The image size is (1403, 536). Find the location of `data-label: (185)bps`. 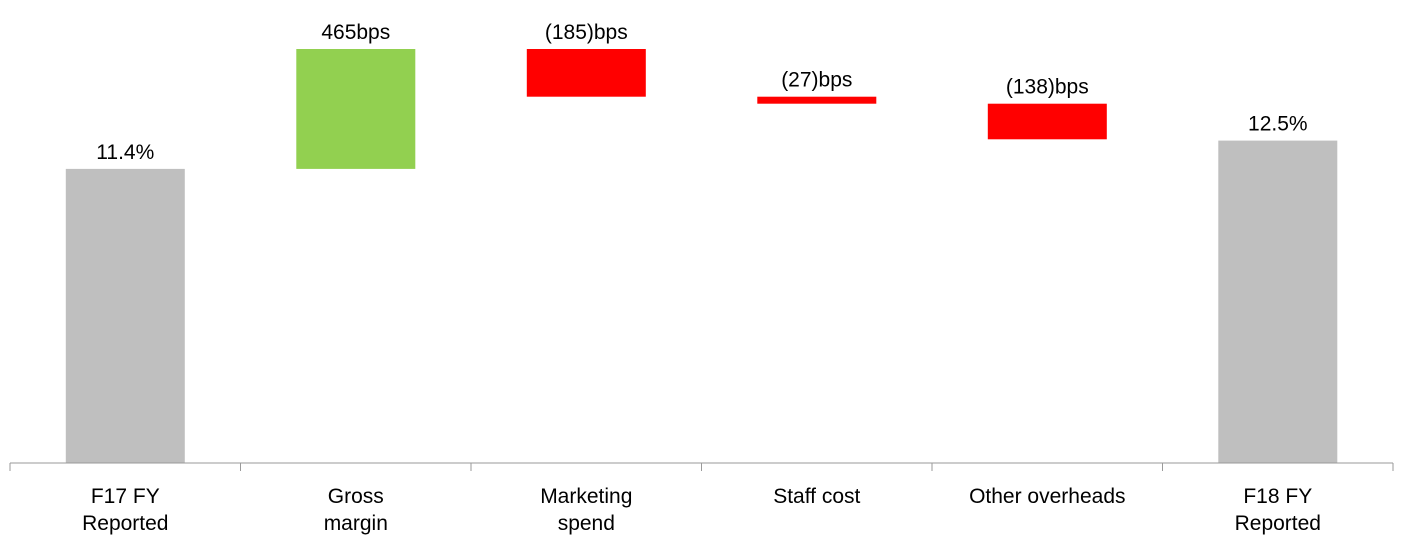

data-label: (185)bps is located at coordinates (586, 32).